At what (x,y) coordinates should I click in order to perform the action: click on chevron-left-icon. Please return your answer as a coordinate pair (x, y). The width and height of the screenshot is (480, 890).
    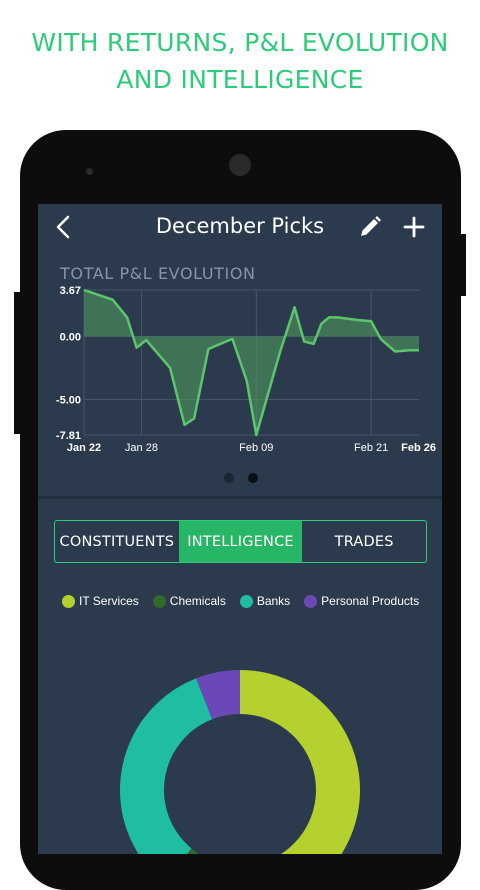
    Looking at the image, I should click on (63, 227).